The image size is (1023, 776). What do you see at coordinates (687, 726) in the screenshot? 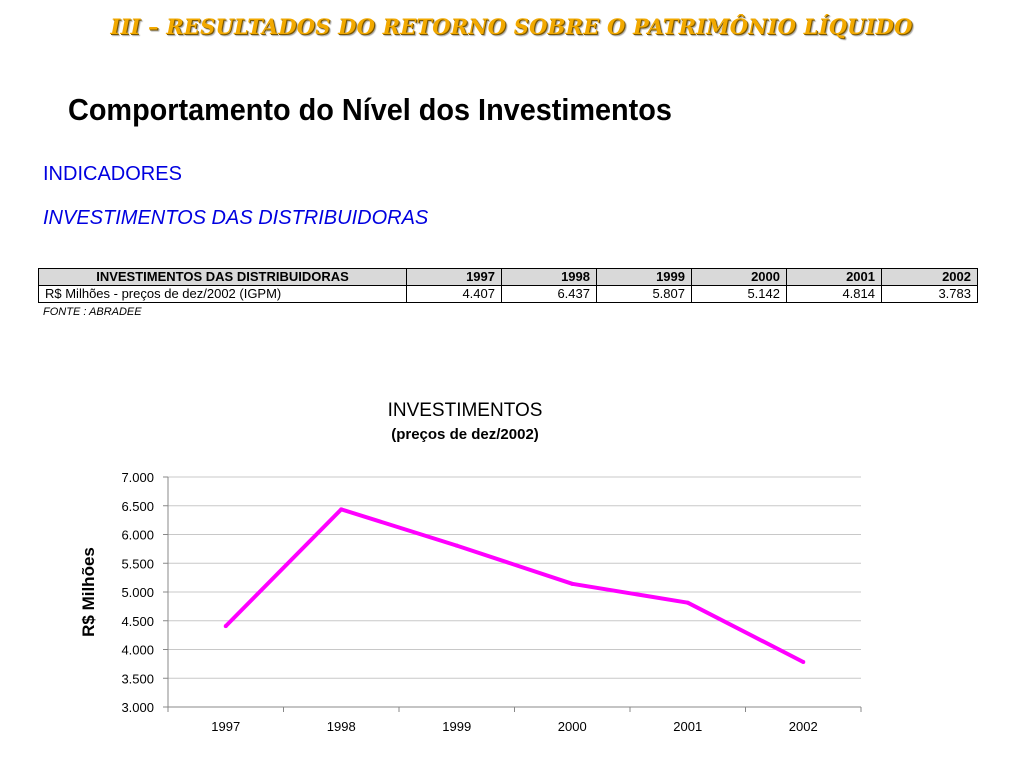
I see `x-tick-label: 2001` at bounding box center [687, 726].